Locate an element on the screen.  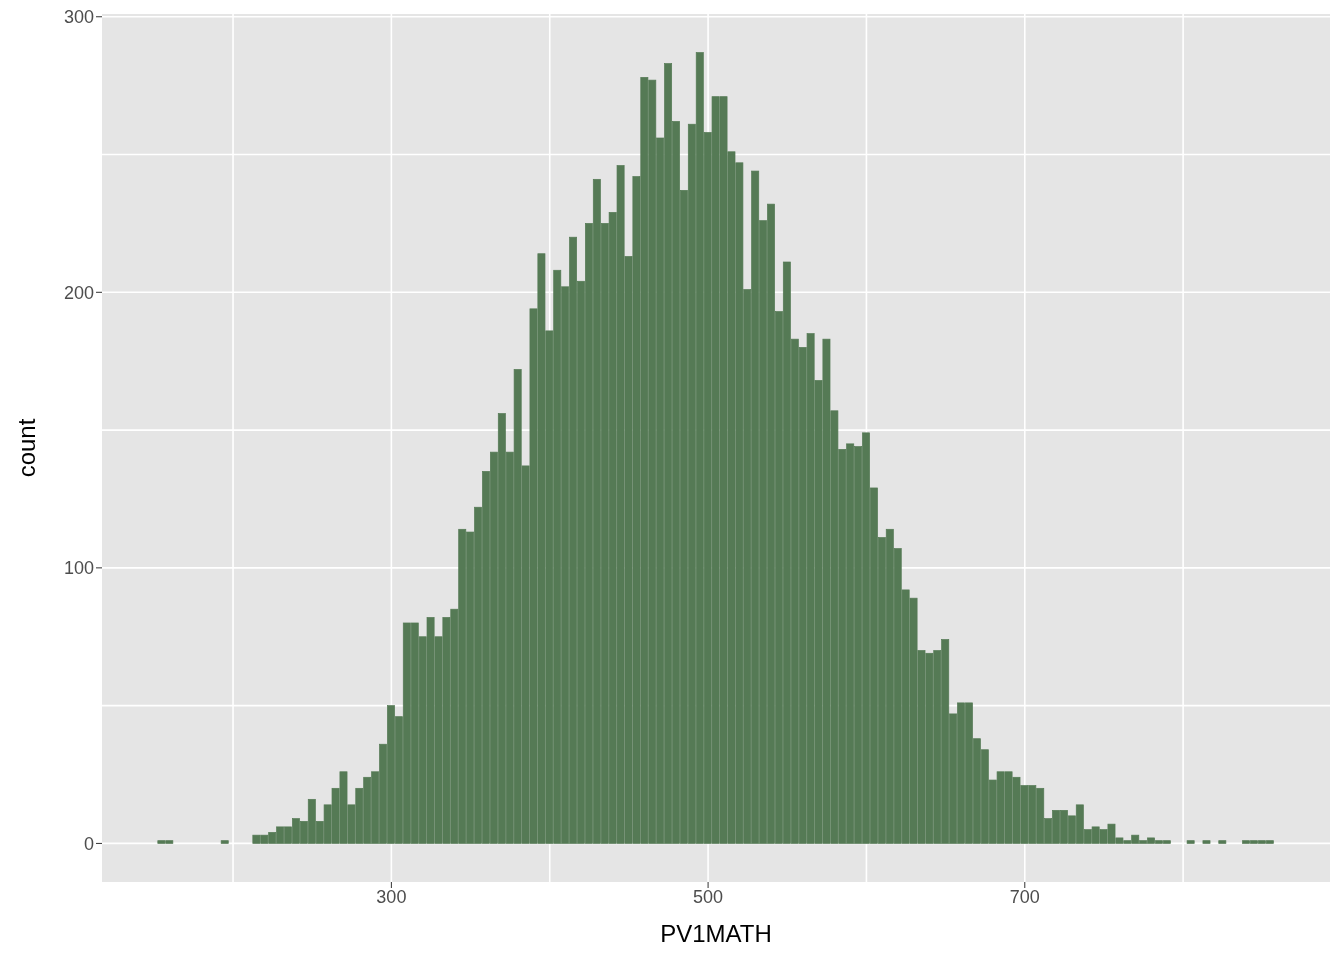
x-tick-label: 700 is located at coordinates (1024, 896).